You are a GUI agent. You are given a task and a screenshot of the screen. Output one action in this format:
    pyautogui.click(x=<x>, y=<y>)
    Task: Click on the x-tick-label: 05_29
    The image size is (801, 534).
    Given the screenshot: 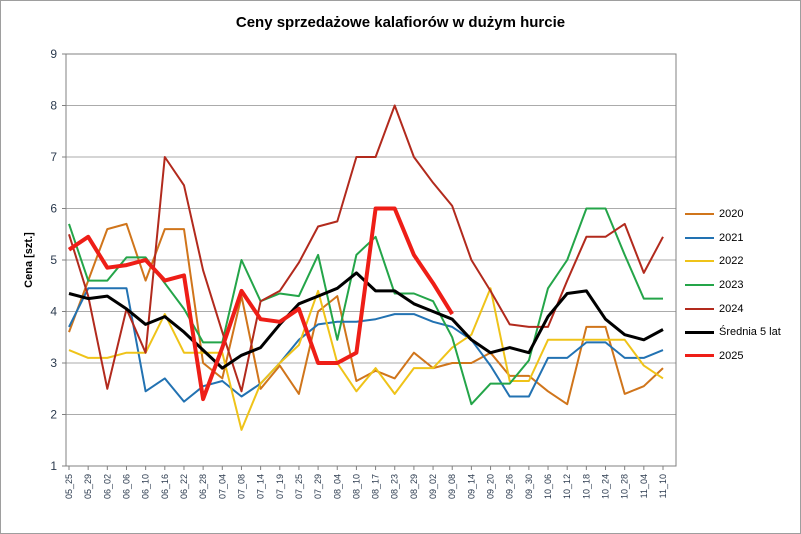 What is the action you would take?
    pyautogui.click(x=88, y=486)
    